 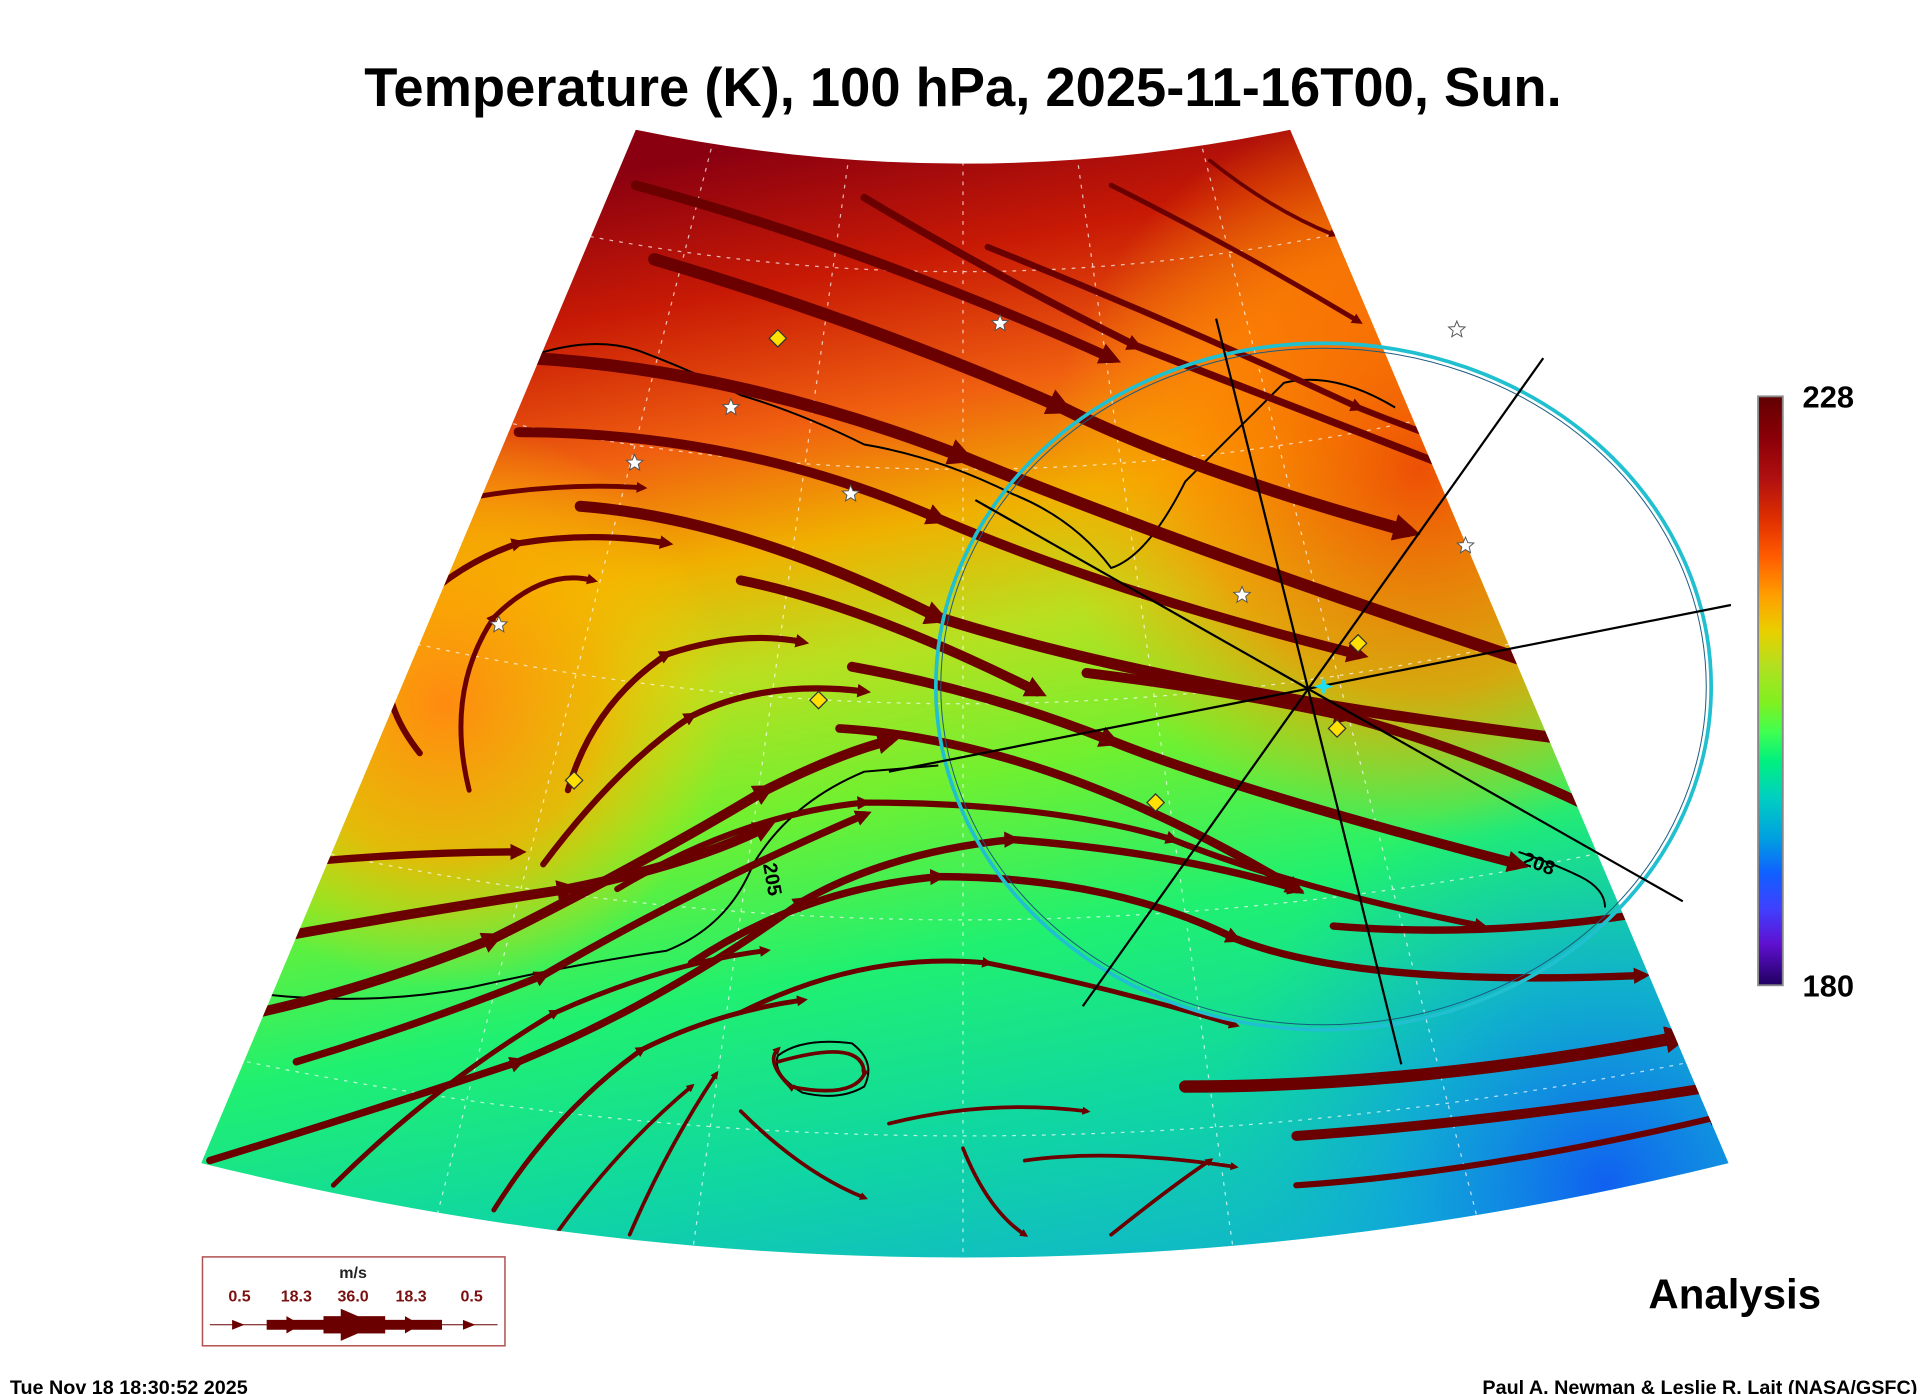 I want to click on wind-speed-legend: m/s 0.5 18.3 36.0 18.3 0.5, so click(x=353, y=1301).